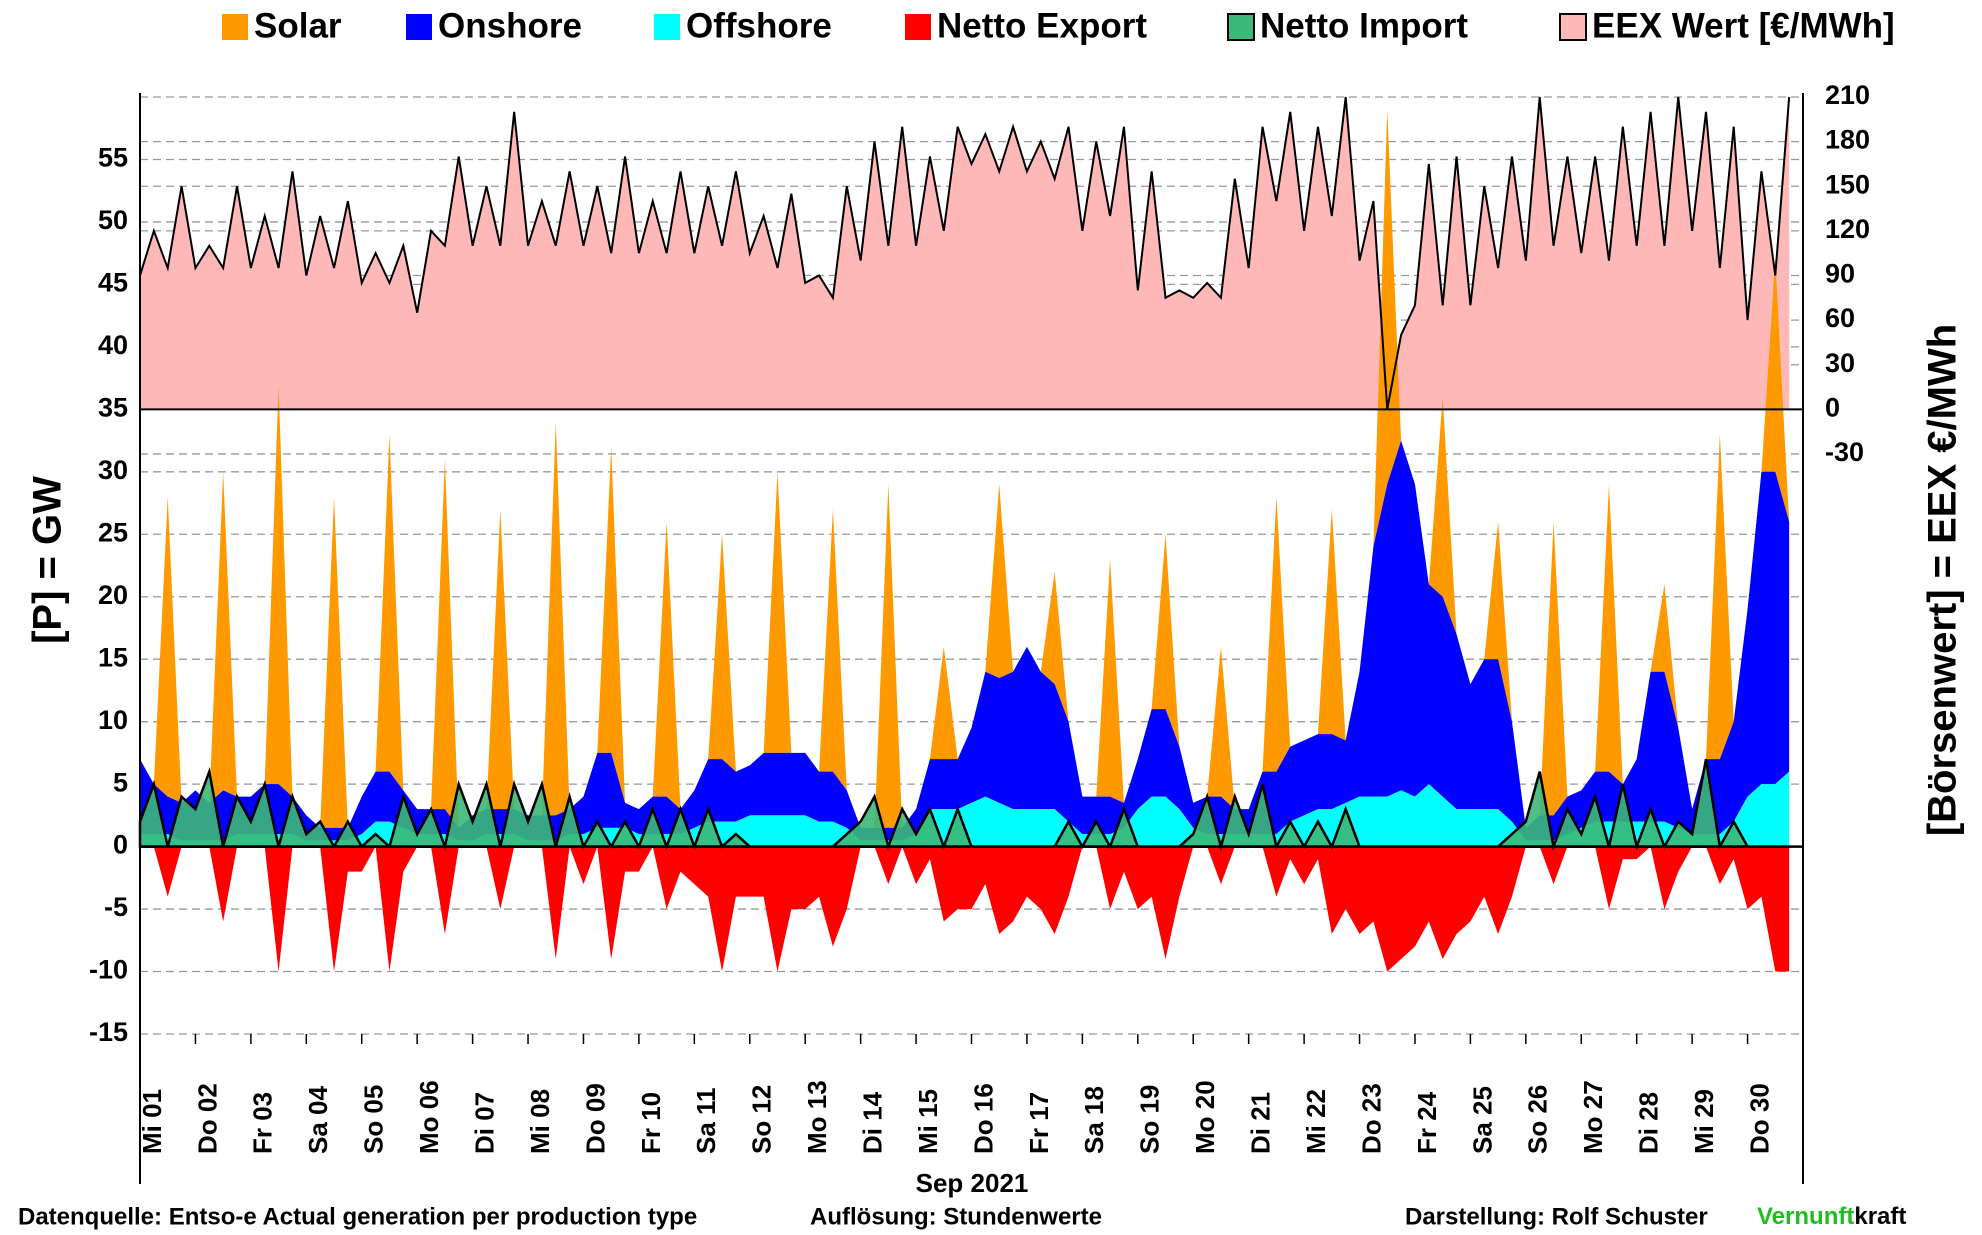 This screenshot has width=1982, height=1235. Describe the element at coordinates (263, 1123) in the screenshot. I see `x-tick-label: Fr 03` at that location.